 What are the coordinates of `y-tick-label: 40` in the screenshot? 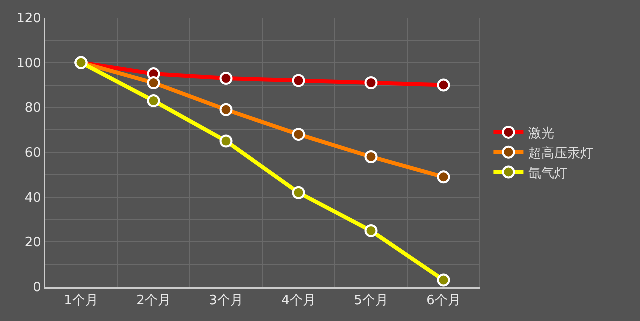 It's located at (33, 198).